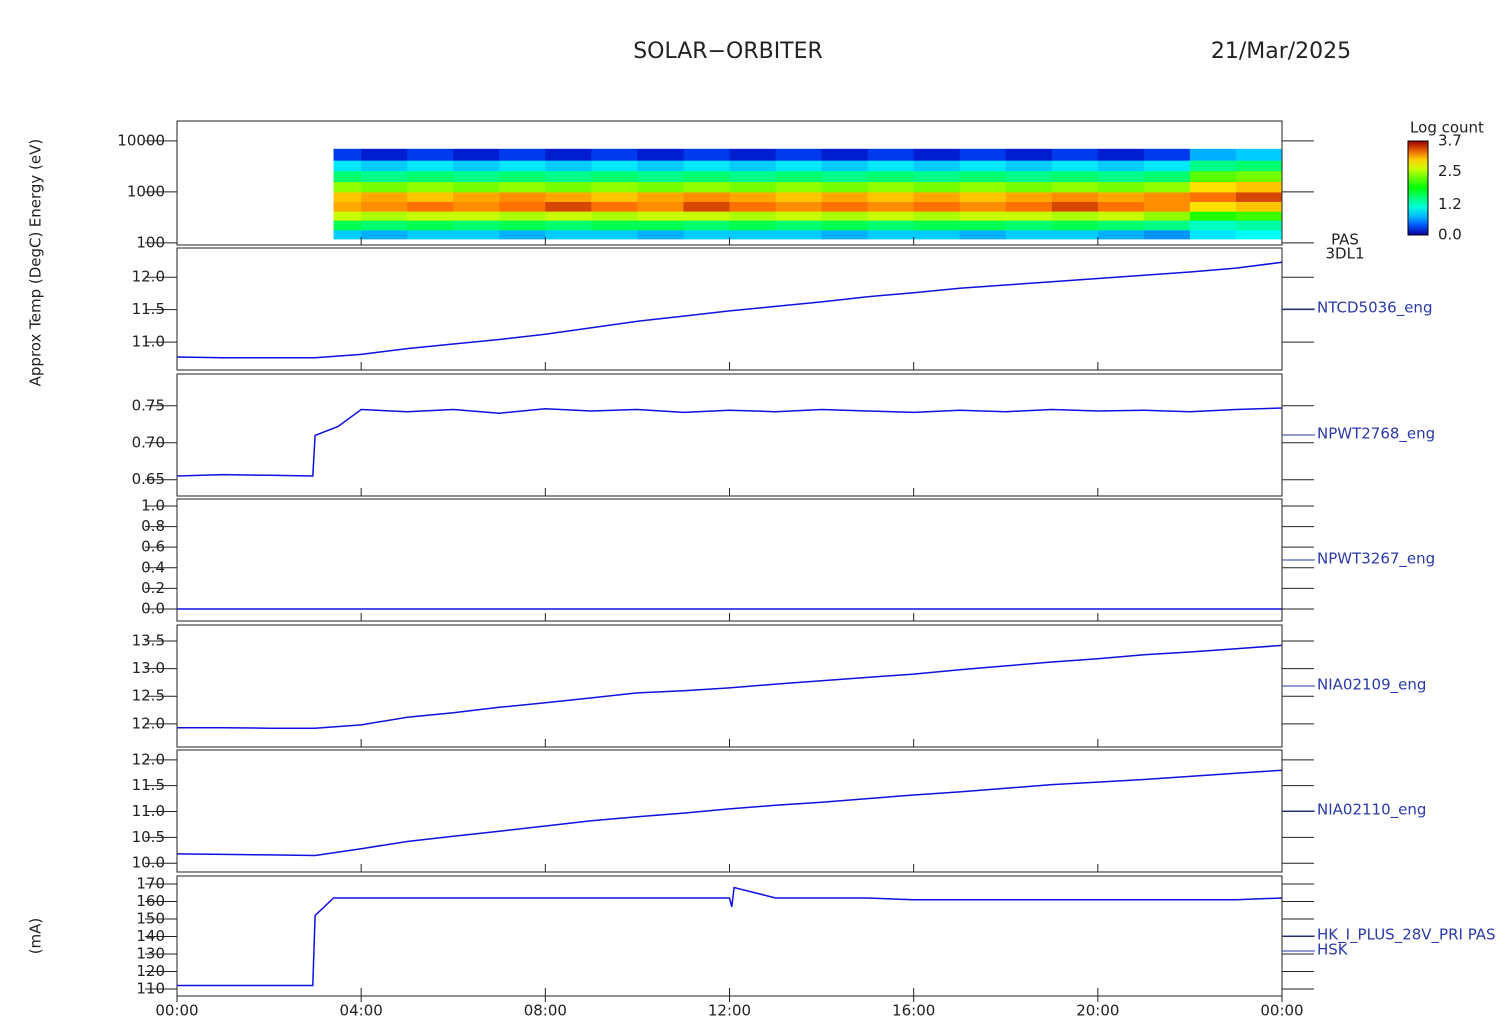  Describe the element at coordinates (1281, 51) in the screenshot. I see `date: 21/Mar/2025` at that location.